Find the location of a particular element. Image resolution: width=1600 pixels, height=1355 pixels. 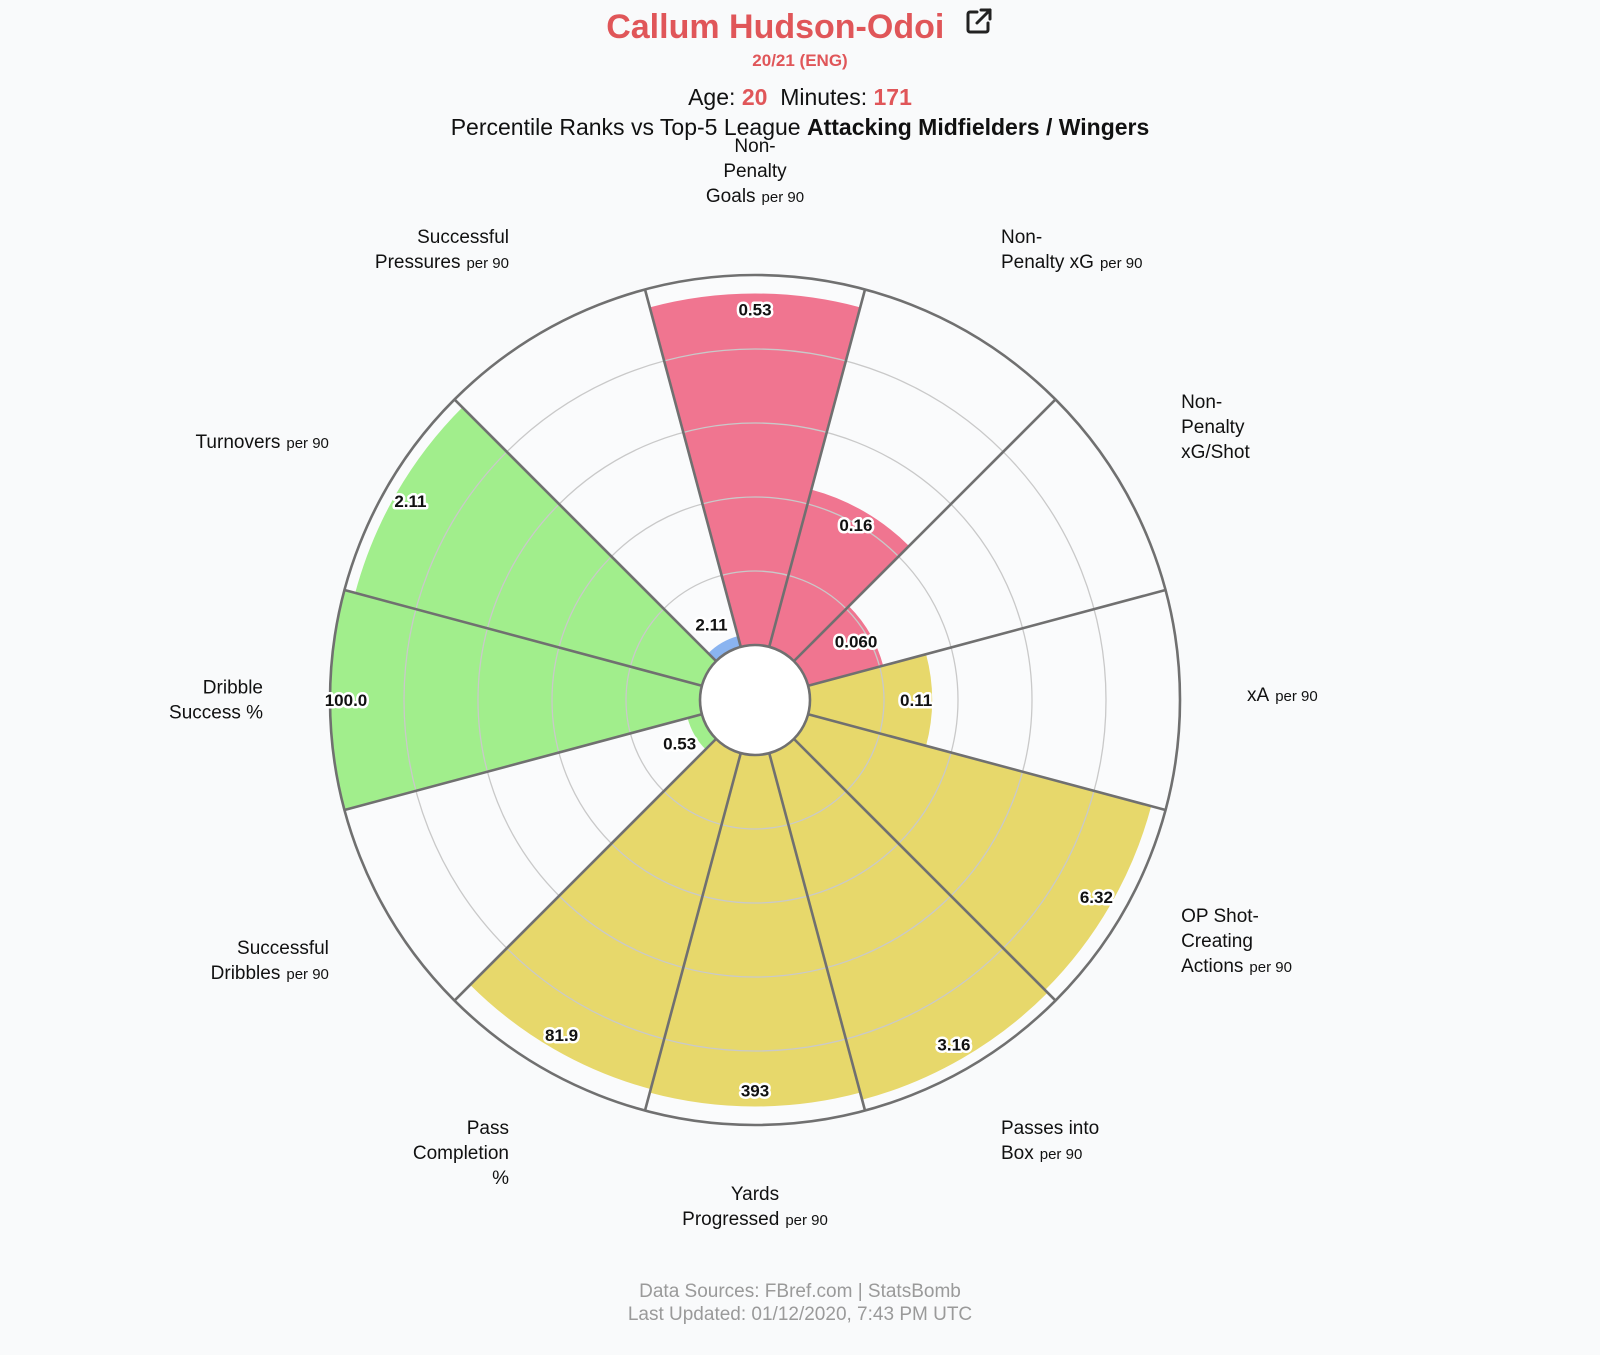

value-label-7: 81.9 is located at coordinates (561, 1035).